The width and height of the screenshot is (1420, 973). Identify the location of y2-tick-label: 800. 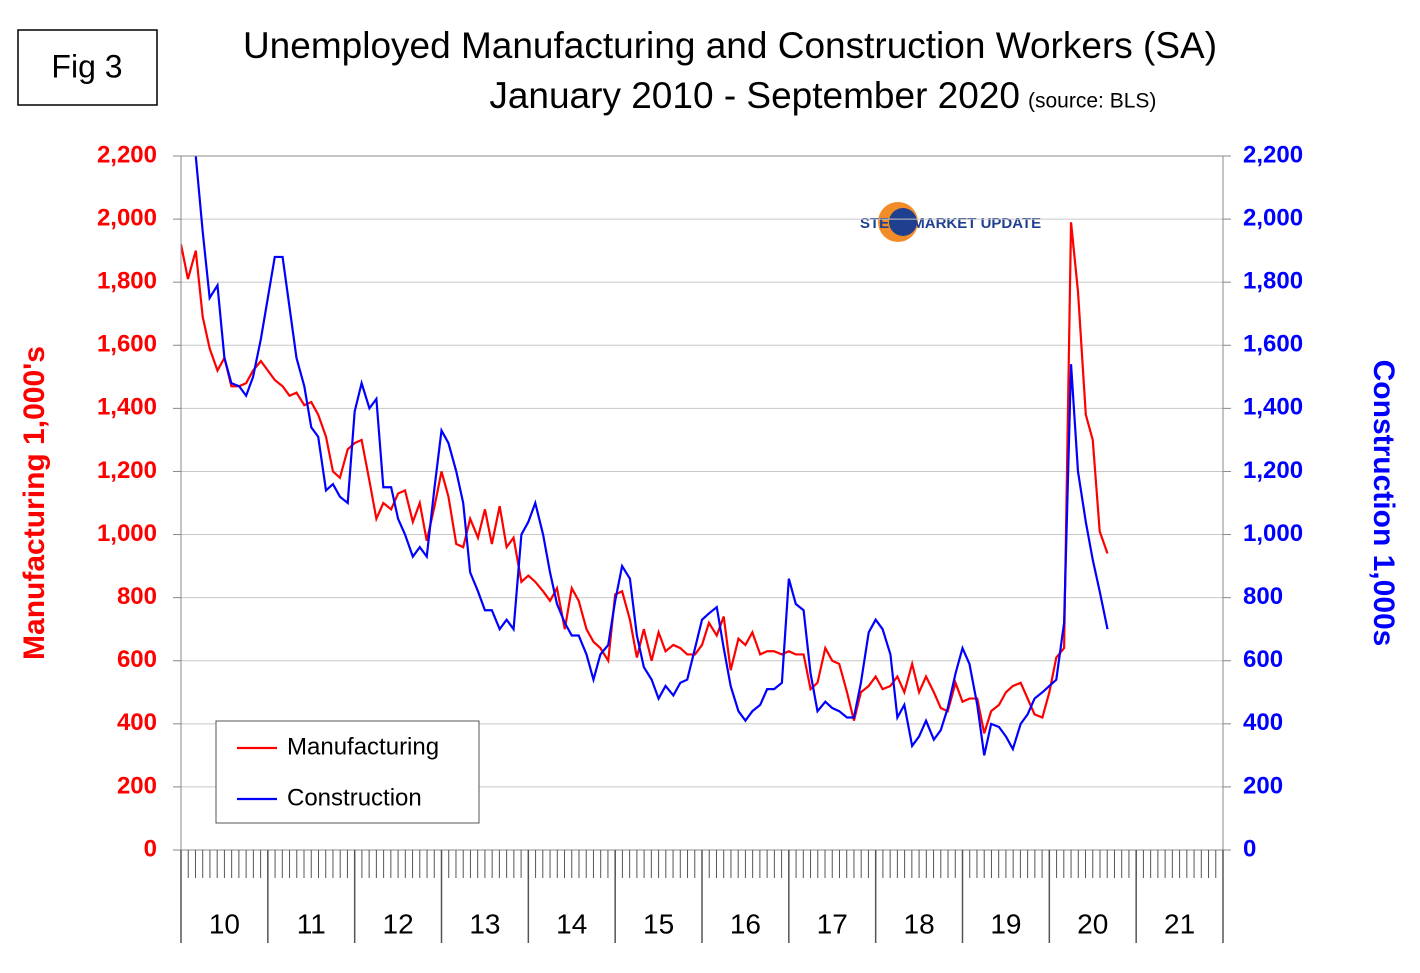
(1263, 596).